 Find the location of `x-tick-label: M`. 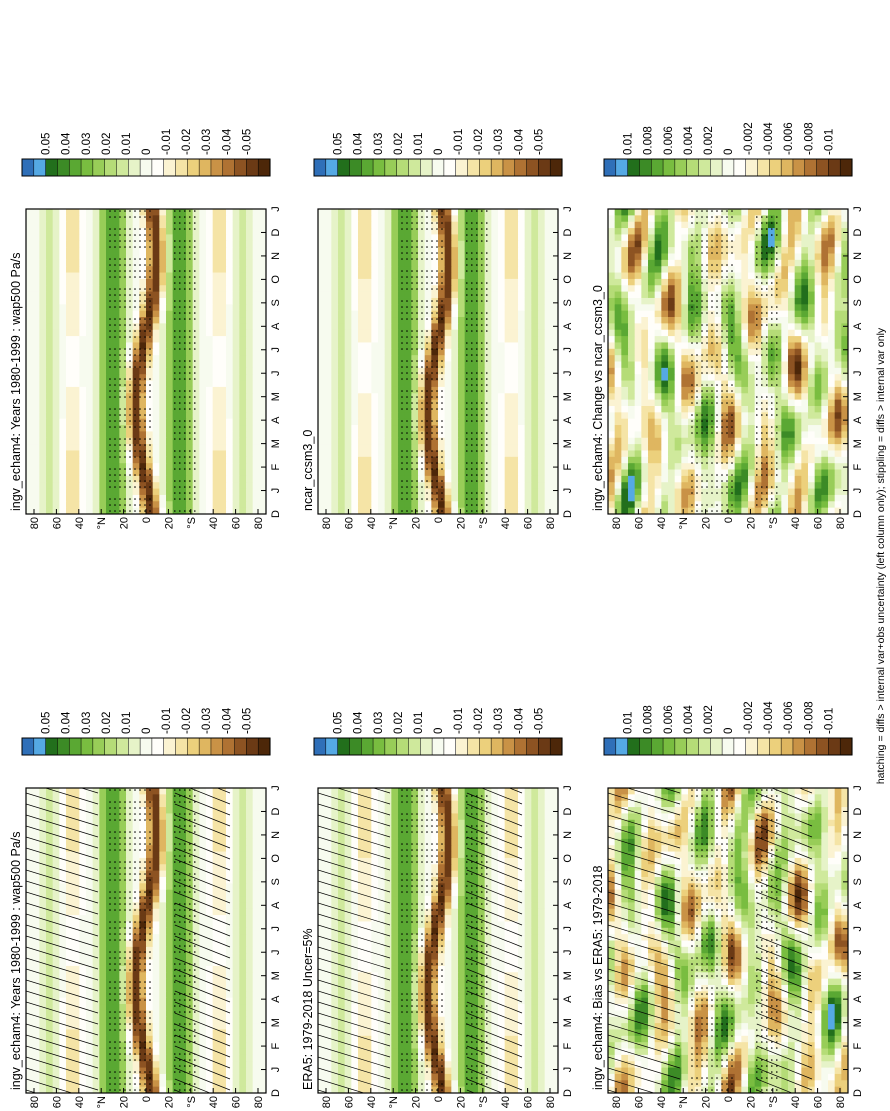

x-tick-label: M is located at coordinates (276, 1022).